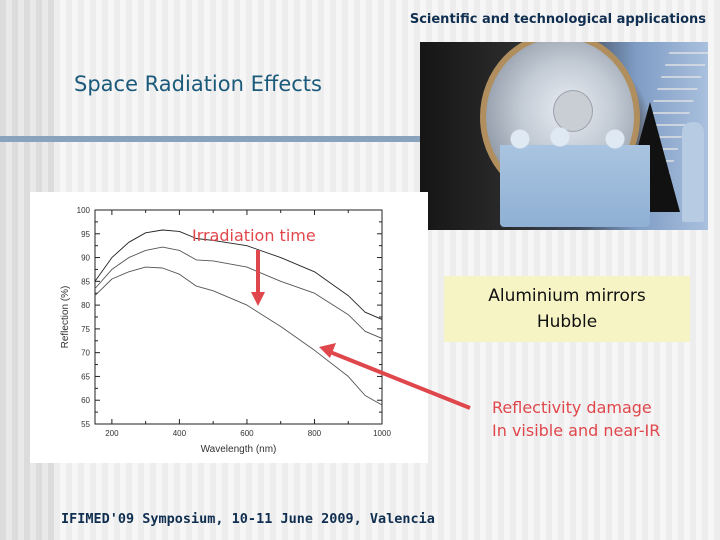 This screenshot has height=540, width=720. Describe the element at coordinates (210, 139) in the screenshot. I see `title-divider` at that location.